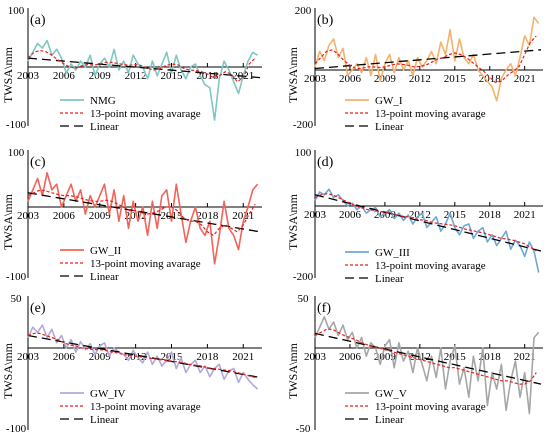  What do you see at coordinates (325, 20) in the screenshot?
I see `panel-letter: (b)` at bounding box center [325, 20].